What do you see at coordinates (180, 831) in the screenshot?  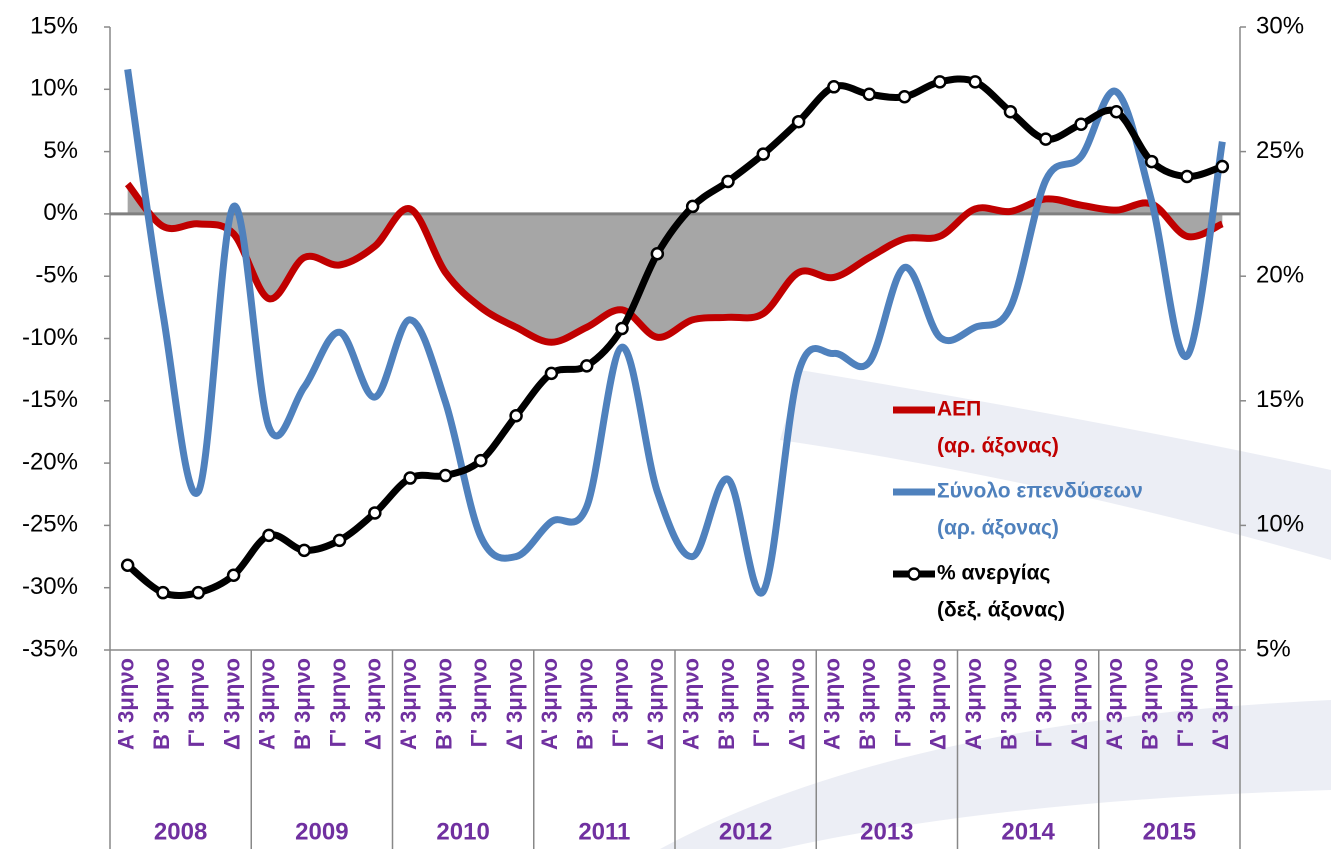 I see `year-label: 2008` at bounding box center [180, 831].